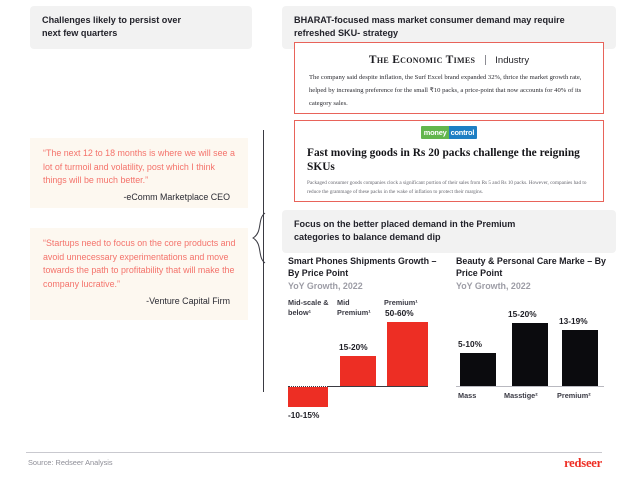 This screenshot has height=478, width=628. What do you see at coordinates (176, 196) in the screenshot?
I see `quote-attribution: -eComm Marketplace CEO` at bounding box center [176, 196].